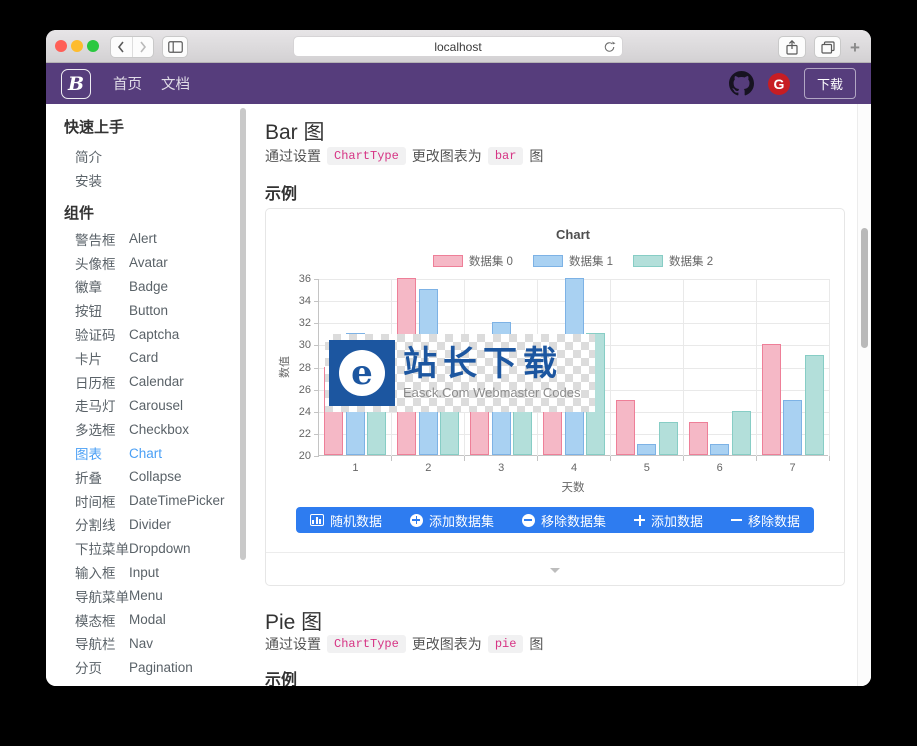 Image resolution: width=917 pixels, height=746 pixels. Describe the element at coordinates (536, 644) in the screenshot. I see `desc-text: 图` at that location.